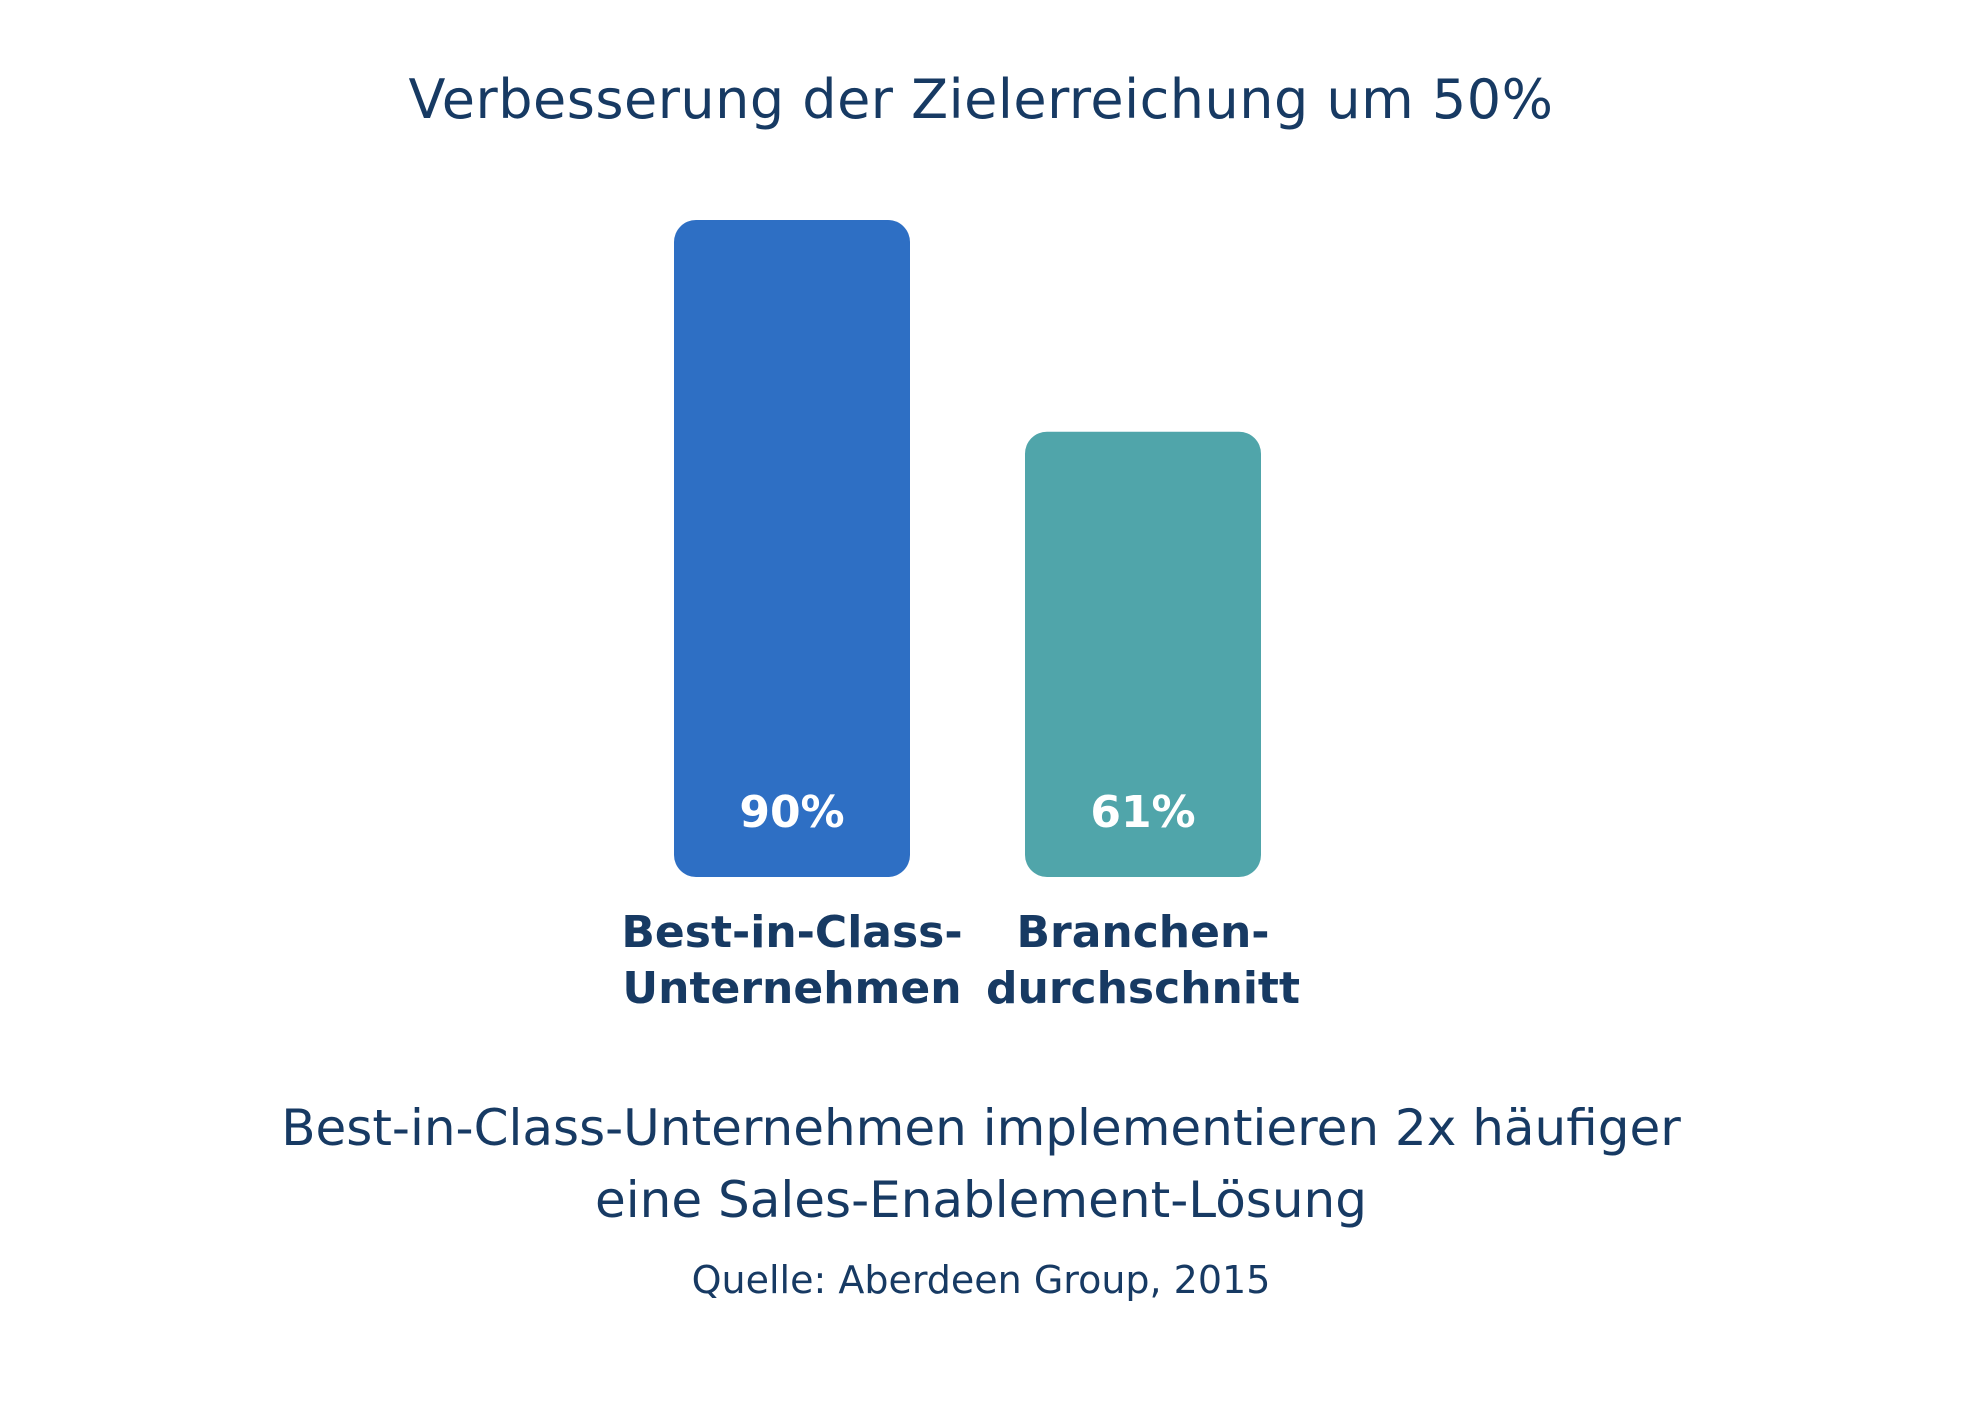  What do you see at coordinates (791, 932) in the screenshot?
I see `category-label-1-line-1: Best-in-Class-` at bounding box center [791, 932].